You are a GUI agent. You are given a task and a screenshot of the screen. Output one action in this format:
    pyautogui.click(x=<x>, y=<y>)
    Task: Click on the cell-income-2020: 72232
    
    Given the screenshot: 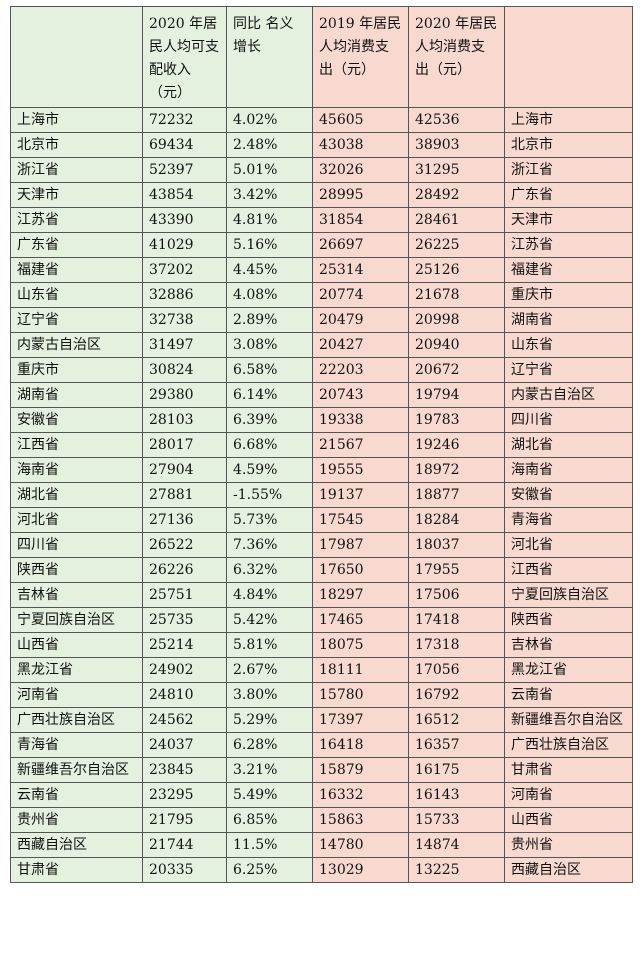 What is the action you would take?
    pyautogui.click(x=184, y=120)
    